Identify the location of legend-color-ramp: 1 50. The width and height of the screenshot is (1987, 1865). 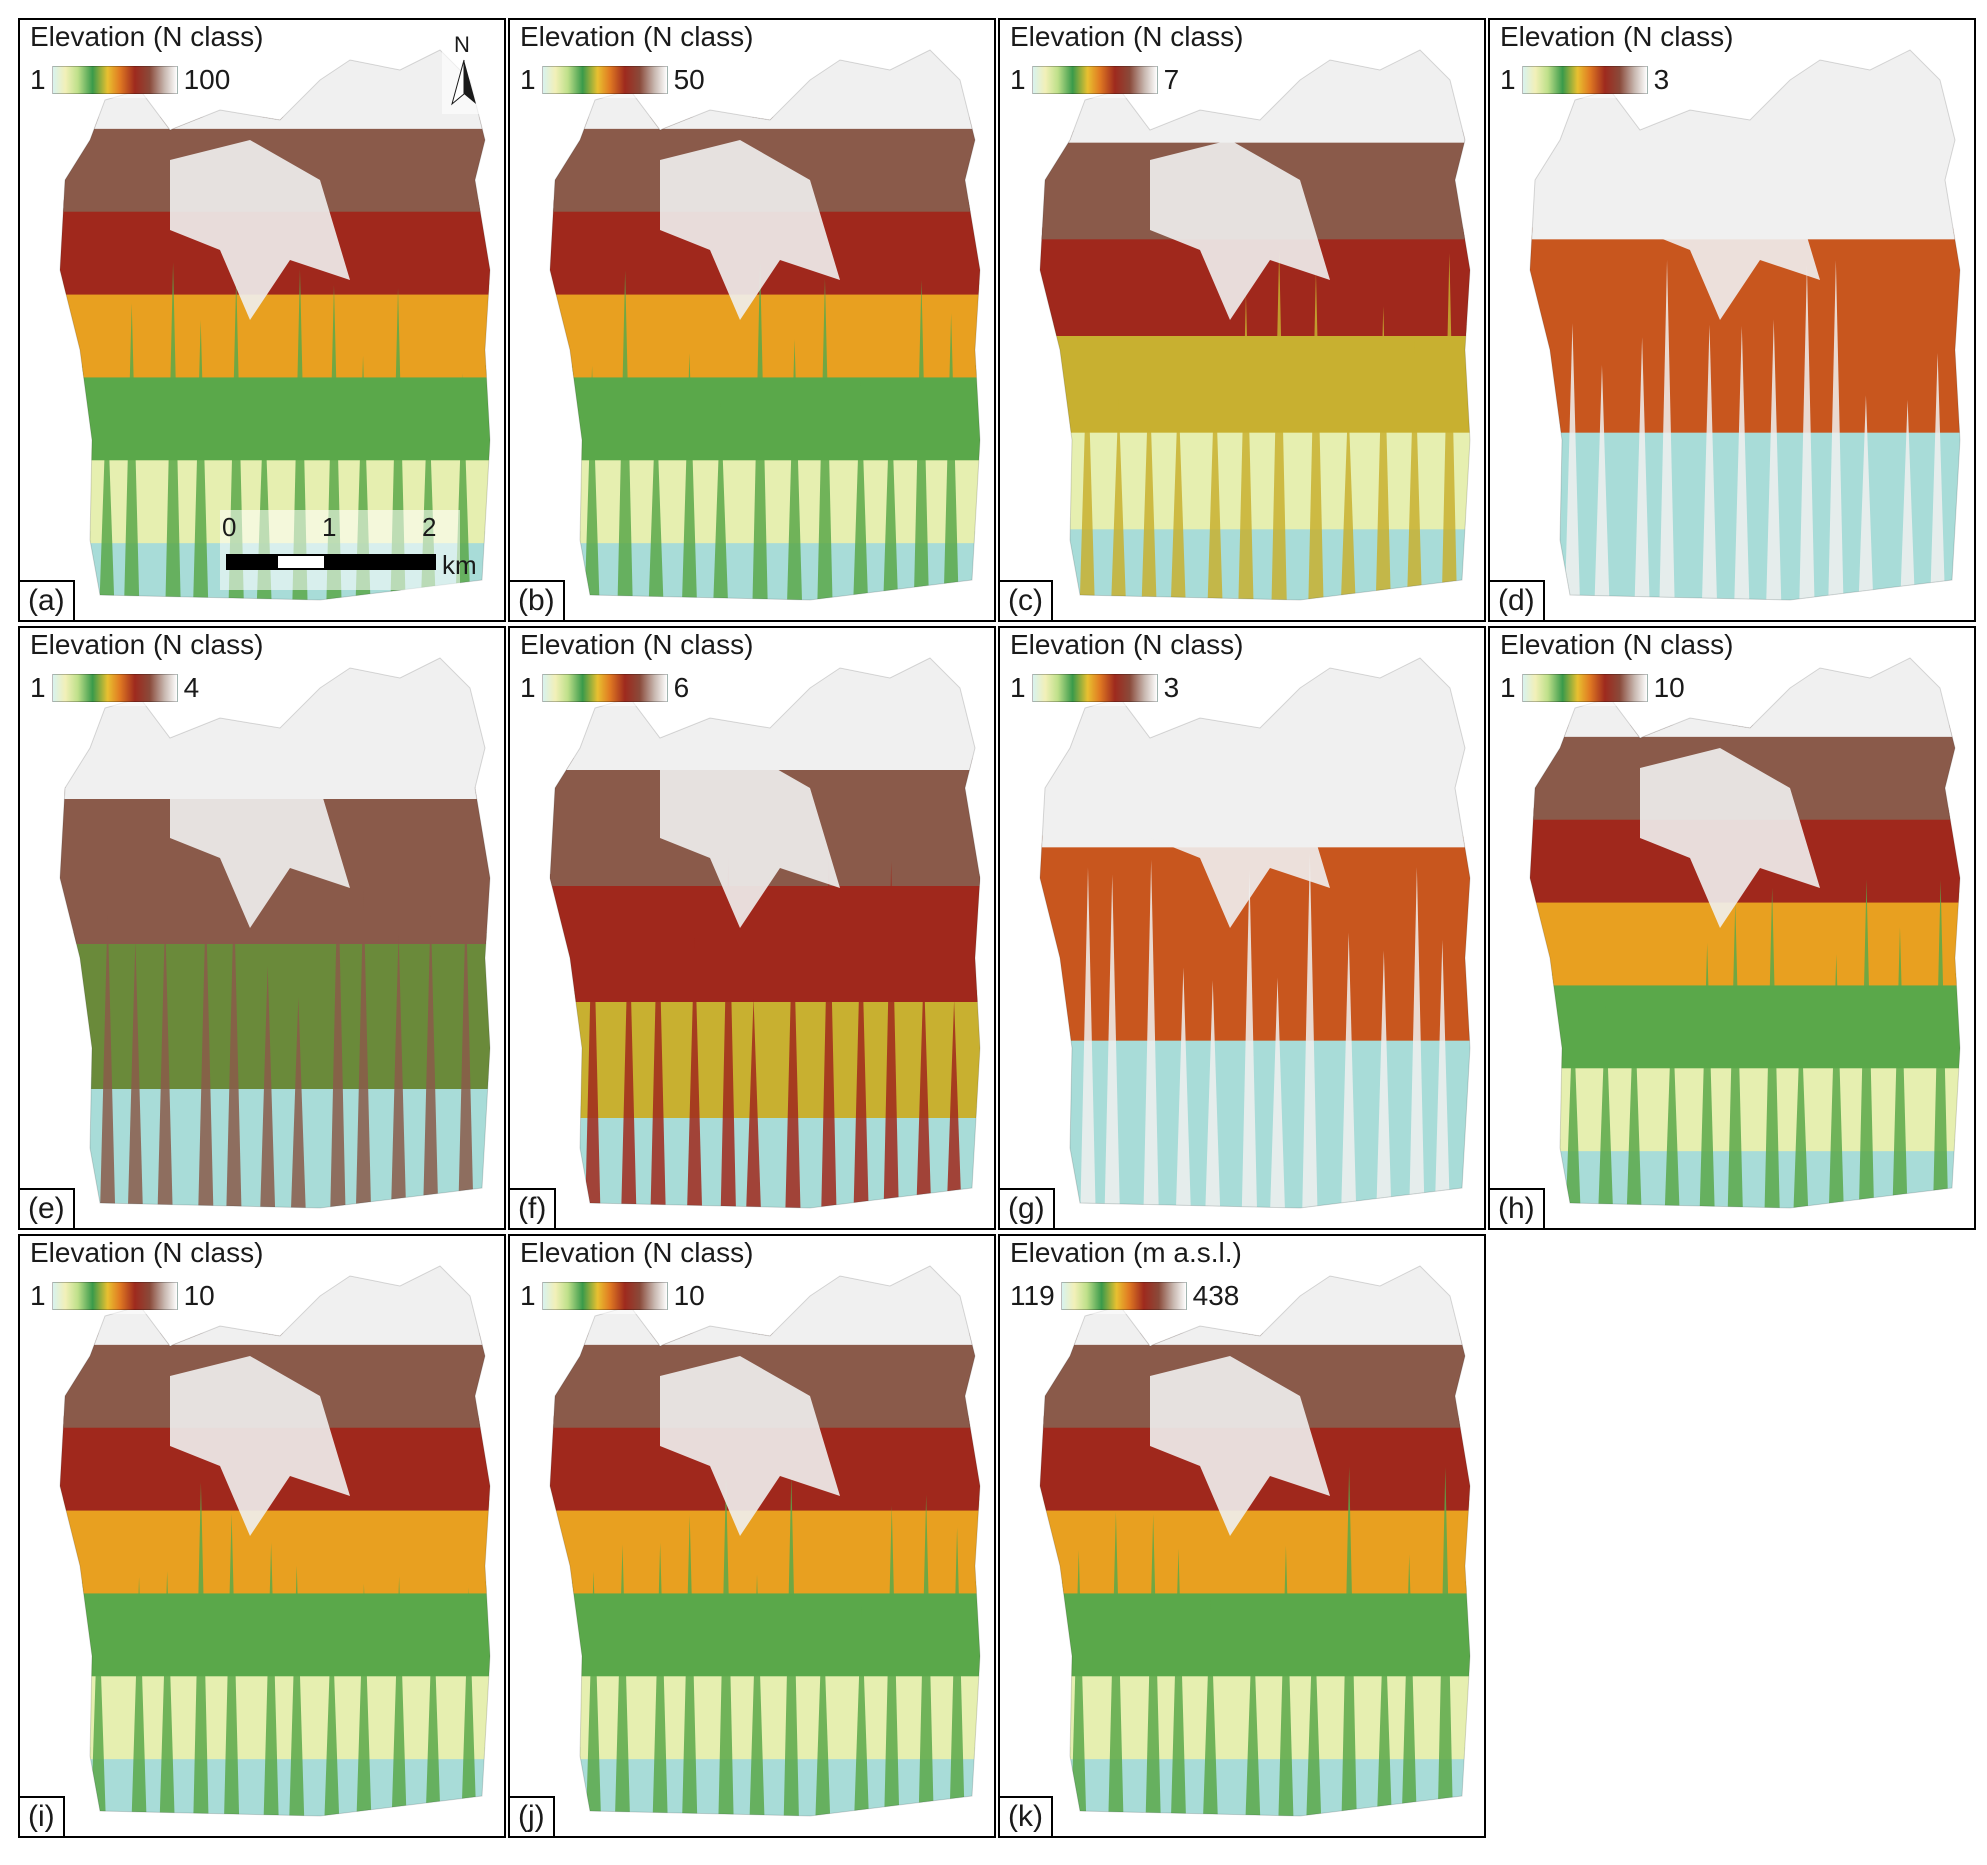
(612, 80).